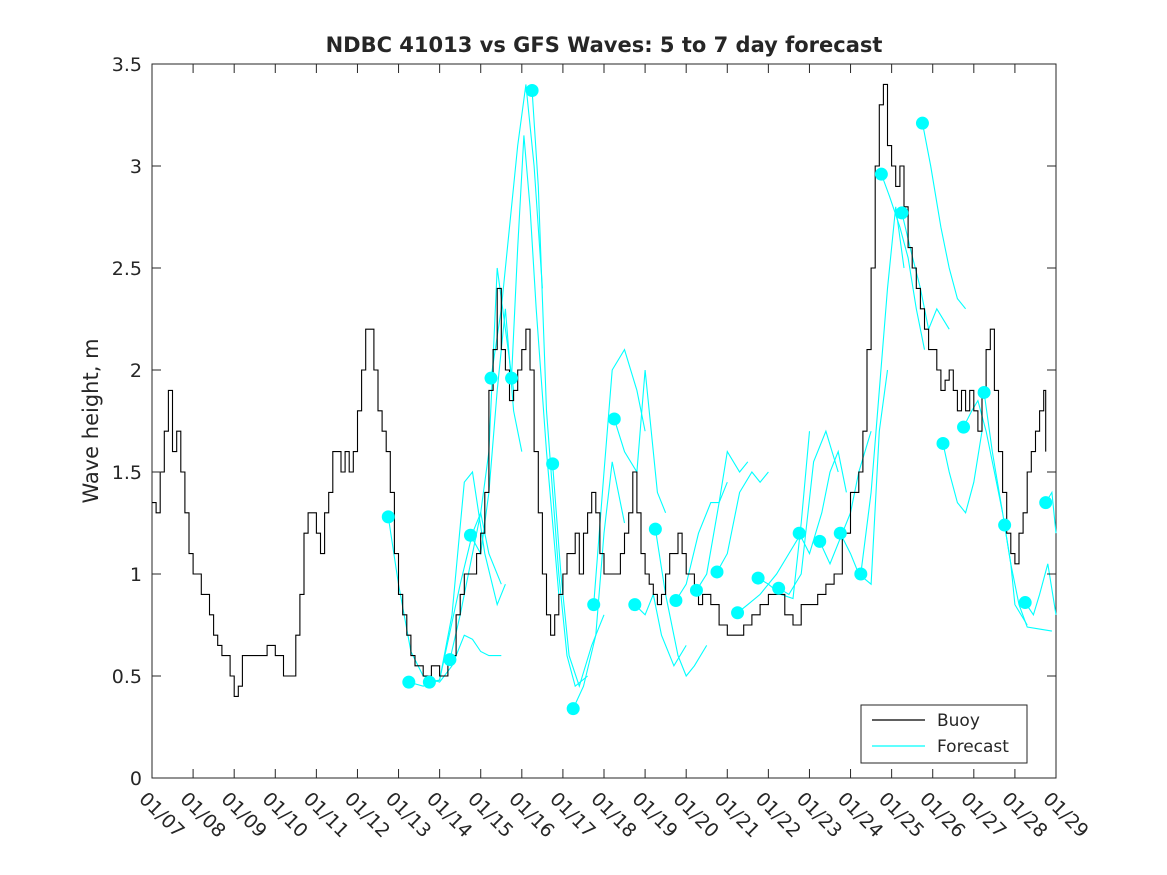 The width and height of the screenshot is (1167, 875). What do you see at coordinates (136, 371) in the screenshot?
I see `y-tick-label: 2` at bounding box center [136, 371].